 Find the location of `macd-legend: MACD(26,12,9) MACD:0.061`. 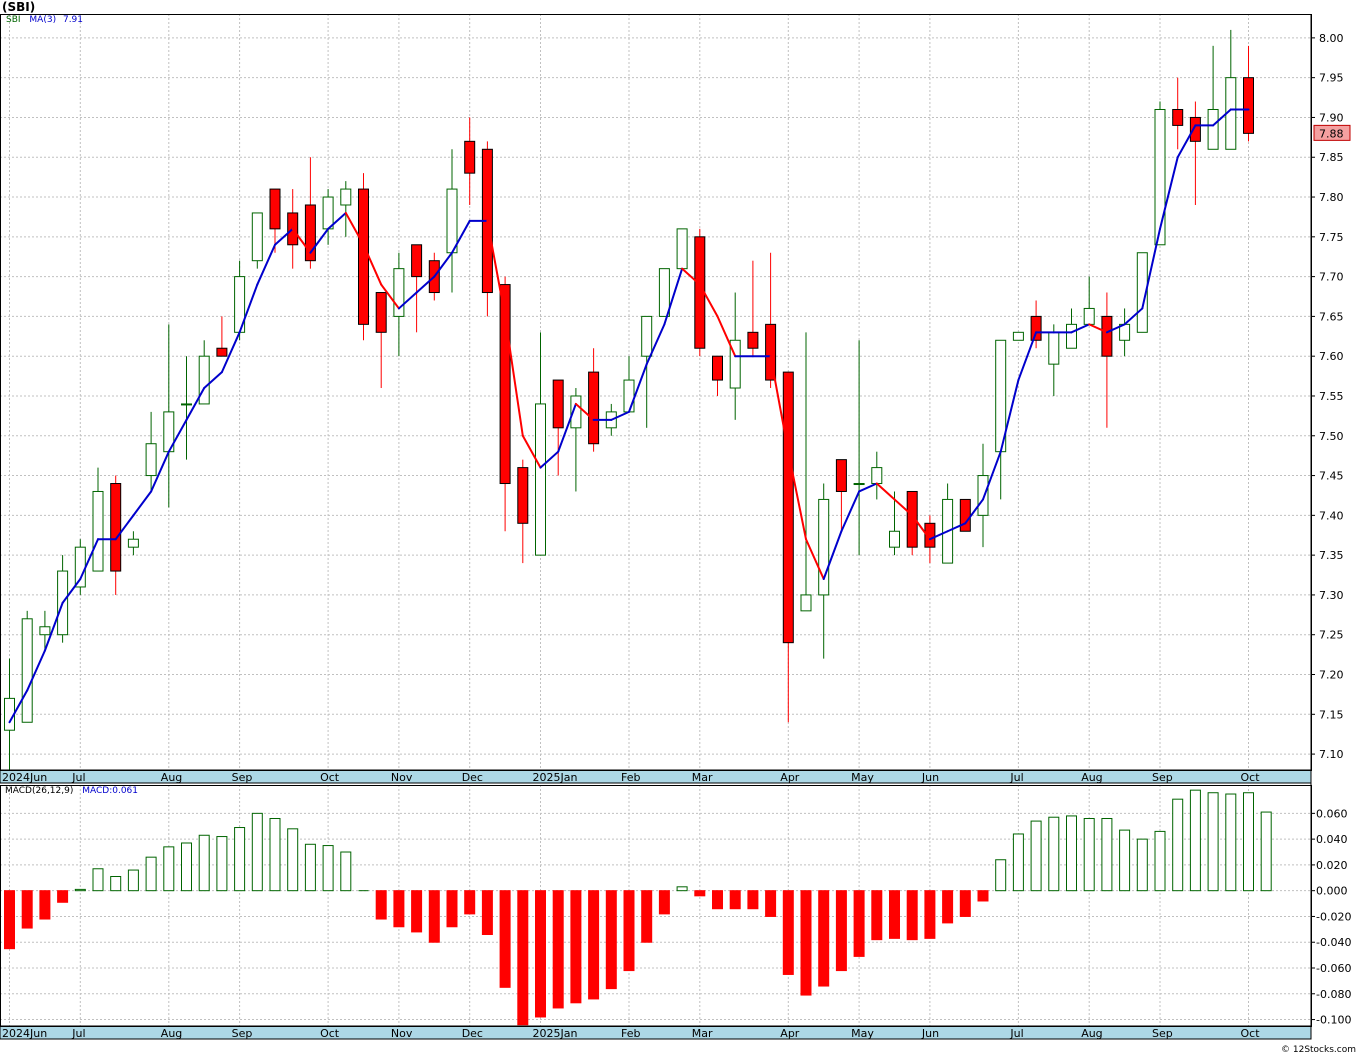

macd-legend: MACD(26,12,9) MACD:0.061 is located at coordinates (71, 791).